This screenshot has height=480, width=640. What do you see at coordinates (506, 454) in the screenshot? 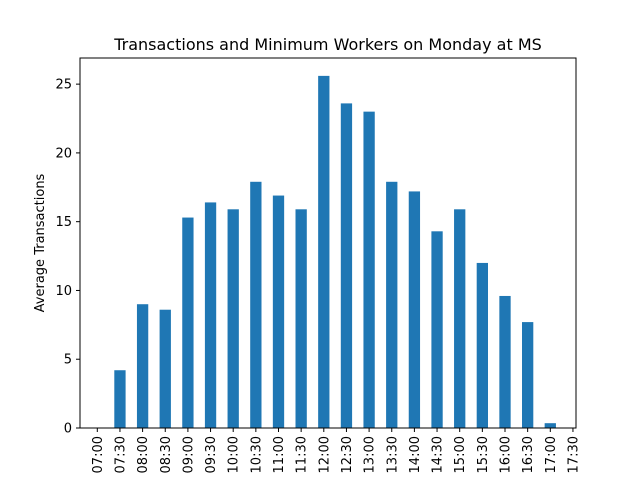
I see `x-tick-label: 16:00` at bounding box center [506, 454].